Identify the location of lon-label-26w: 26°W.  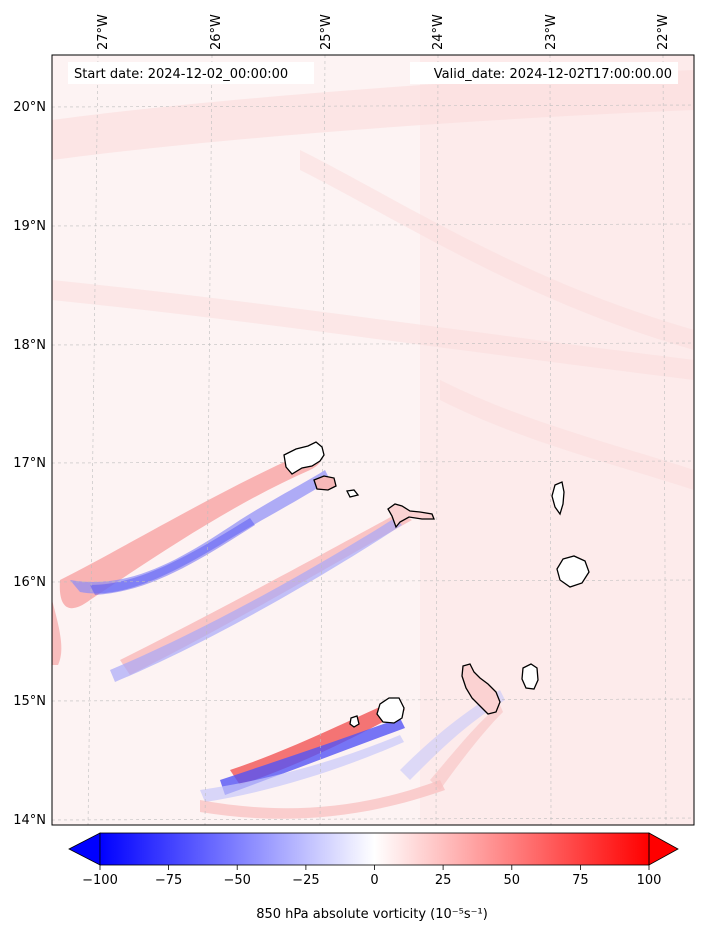
(216, 32).